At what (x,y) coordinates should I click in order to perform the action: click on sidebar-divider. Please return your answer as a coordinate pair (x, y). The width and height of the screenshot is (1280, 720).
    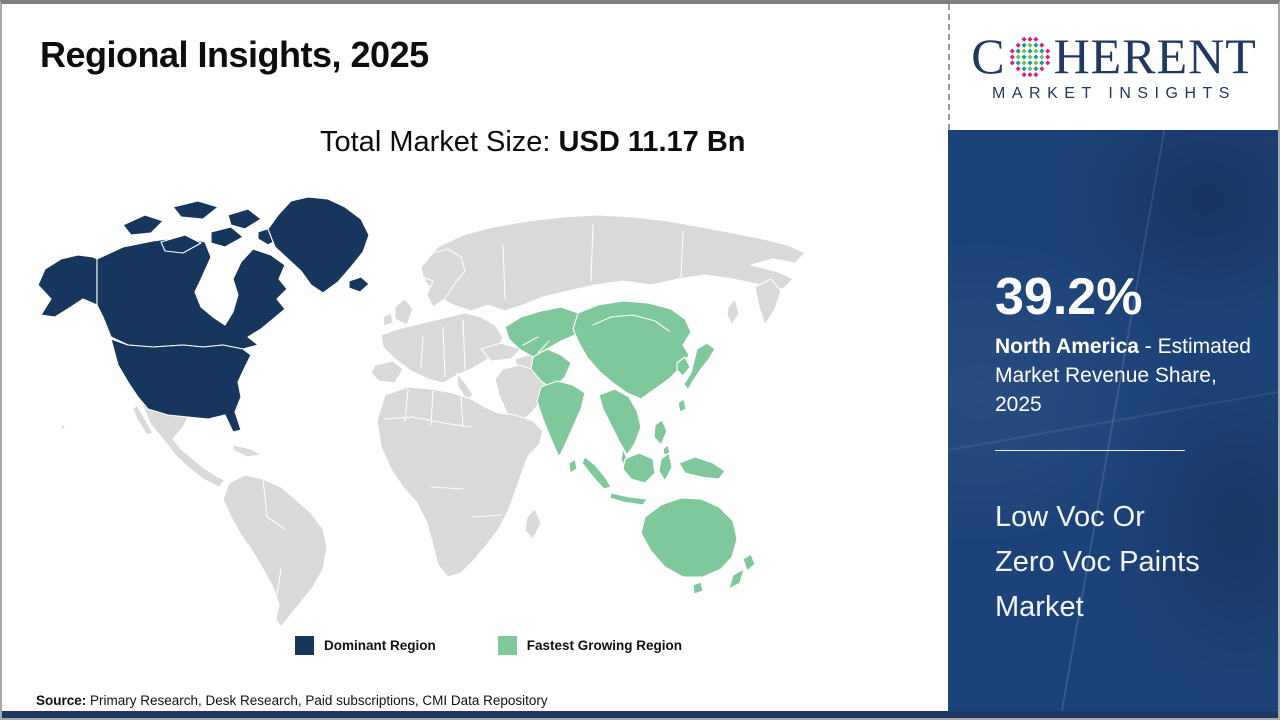
    Looking at the image, I should click on (1090, 450).